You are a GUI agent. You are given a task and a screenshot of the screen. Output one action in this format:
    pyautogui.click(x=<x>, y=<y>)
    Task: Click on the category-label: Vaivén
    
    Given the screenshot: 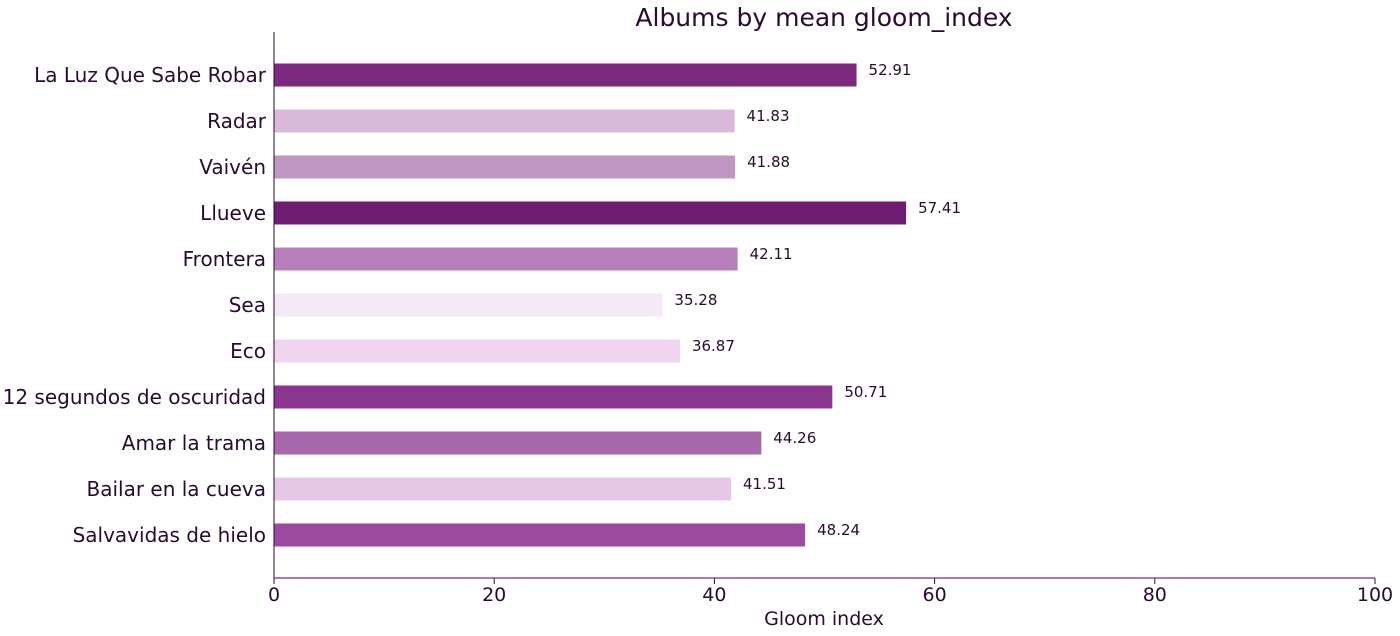 What is the action you would take?
    pyautogui.click(x=232, y=167)
    